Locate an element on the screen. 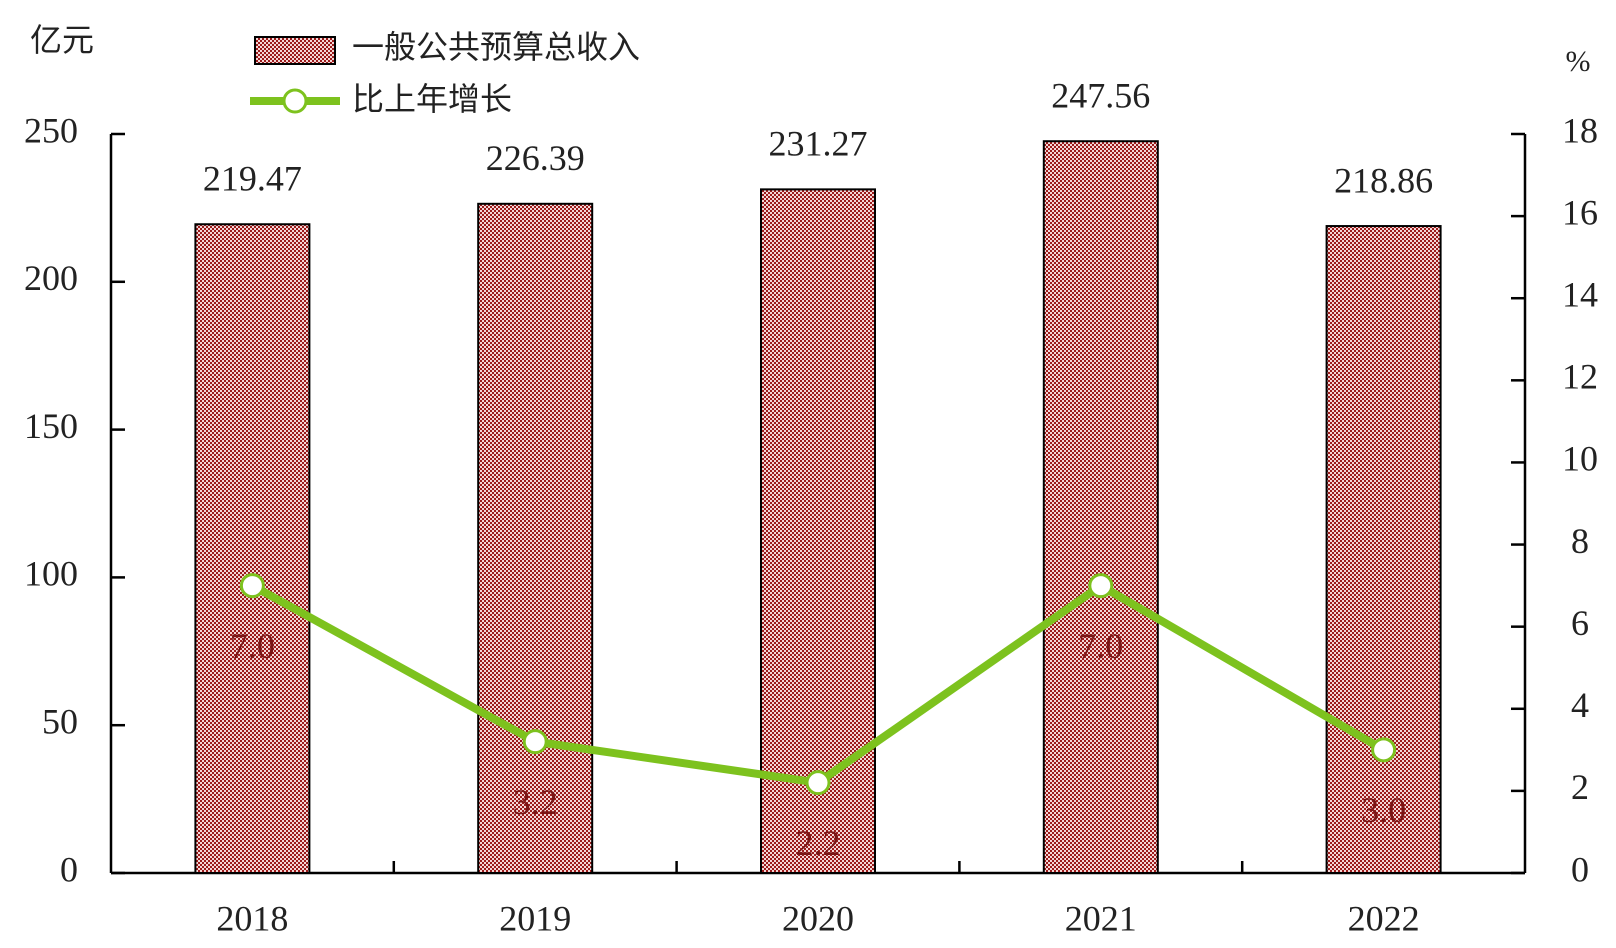 The height and width of the screenshot is (948, 1616). legend-swatch-marker is located at coordinates (295, 101).